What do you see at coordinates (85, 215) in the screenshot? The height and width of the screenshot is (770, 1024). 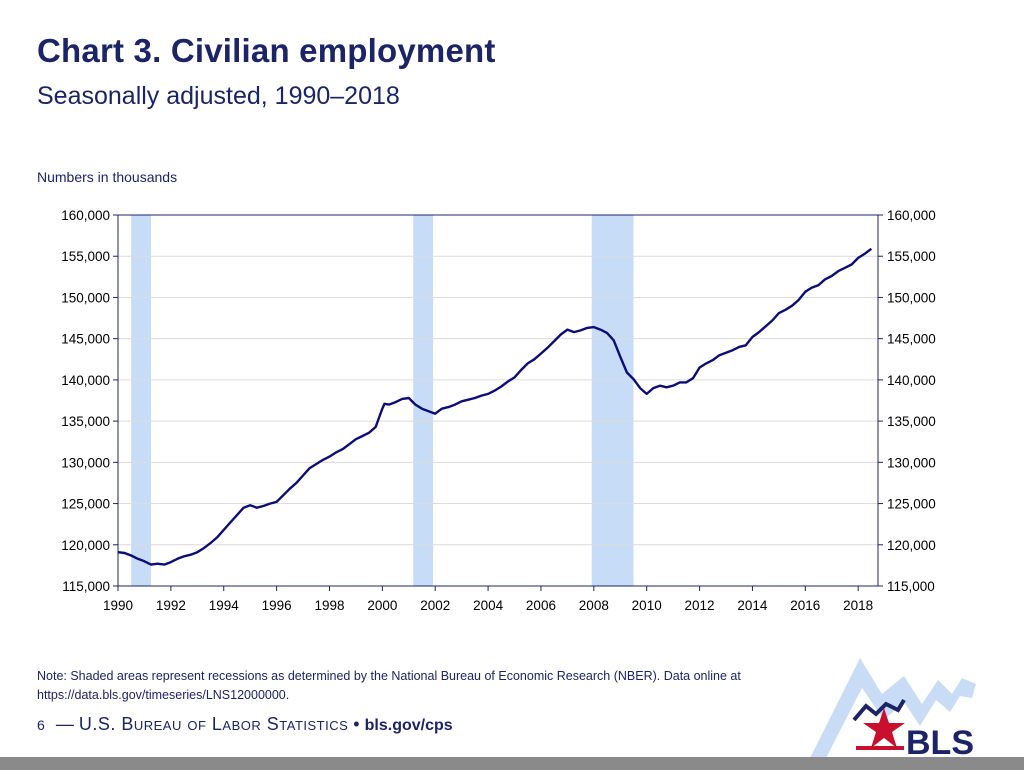 I see `y-tick-label-left-9: 160,000` at bounding box center [85, 215].